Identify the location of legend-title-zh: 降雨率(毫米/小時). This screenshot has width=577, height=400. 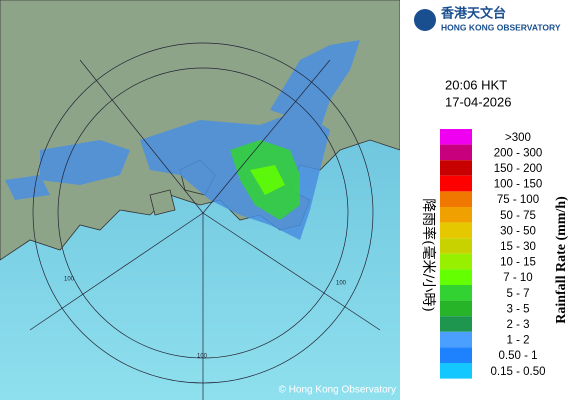
(428, 255).